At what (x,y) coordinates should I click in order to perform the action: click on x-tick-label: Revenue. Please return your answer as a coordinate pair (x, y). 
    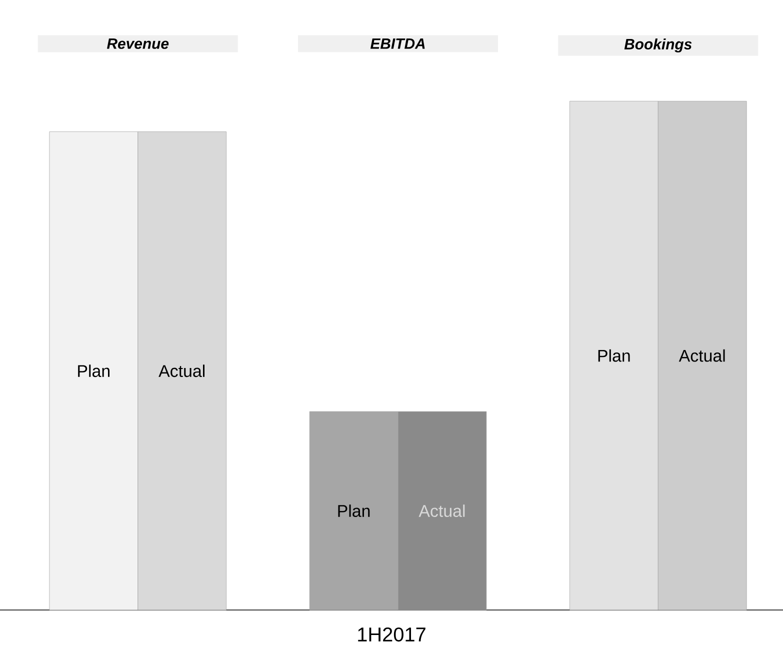
    Looking at the image, I should click on (137, 43).